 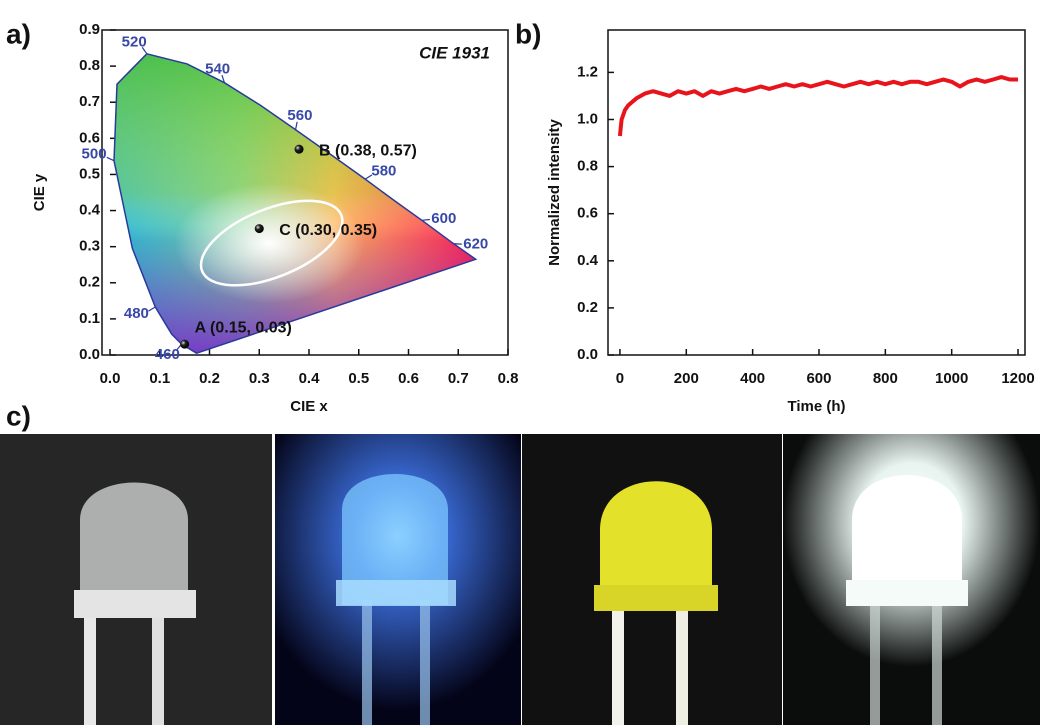 What do you see at coordinates (408, 378) in the screenshot?
I see `x-tick-label: 0.6` at bounding box center [408, 378].